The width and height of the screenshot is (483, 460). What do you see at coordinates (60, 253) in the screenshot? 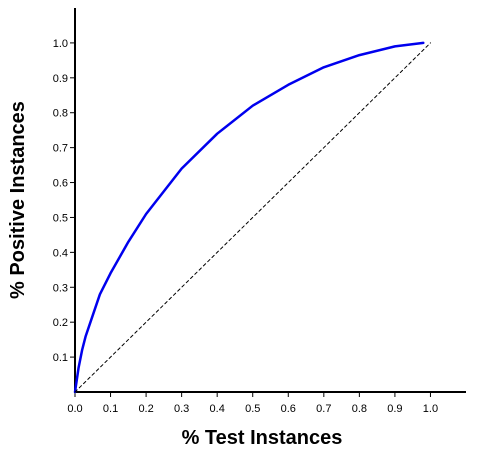
I see `y-tick-label: 0.4` at bounding box center [60, 253].